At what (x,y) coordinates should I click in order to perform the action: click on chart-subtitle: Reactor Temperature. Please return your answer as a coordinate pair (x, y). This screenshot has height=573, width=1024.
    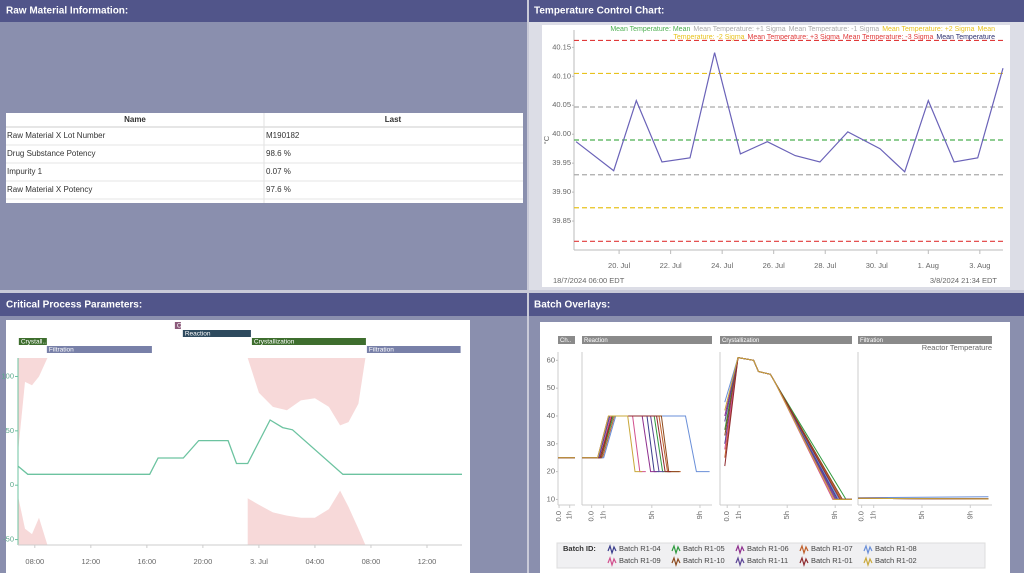
    Looking at the image, I should click on (957, 347).